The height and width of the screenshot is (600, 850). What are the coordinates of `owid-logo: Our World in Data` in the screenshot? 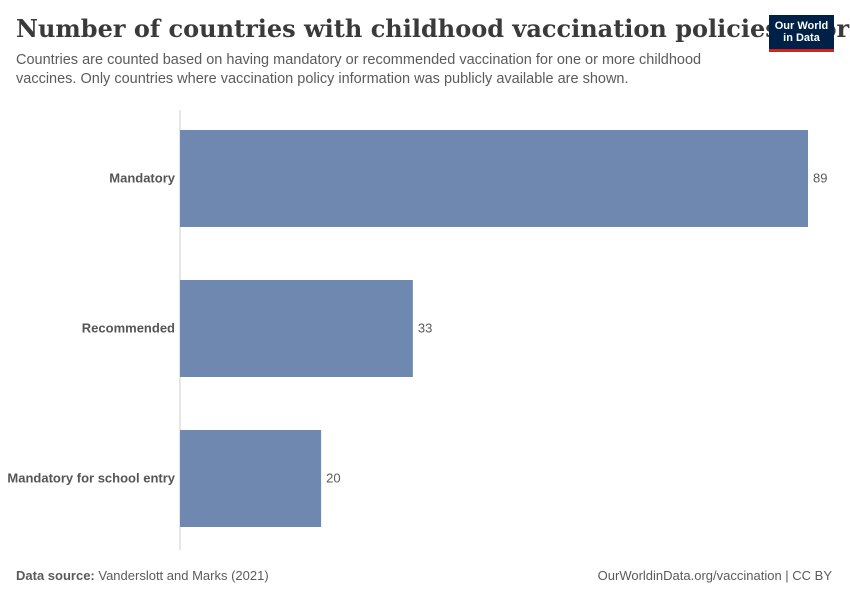 It's located at (801, 33).